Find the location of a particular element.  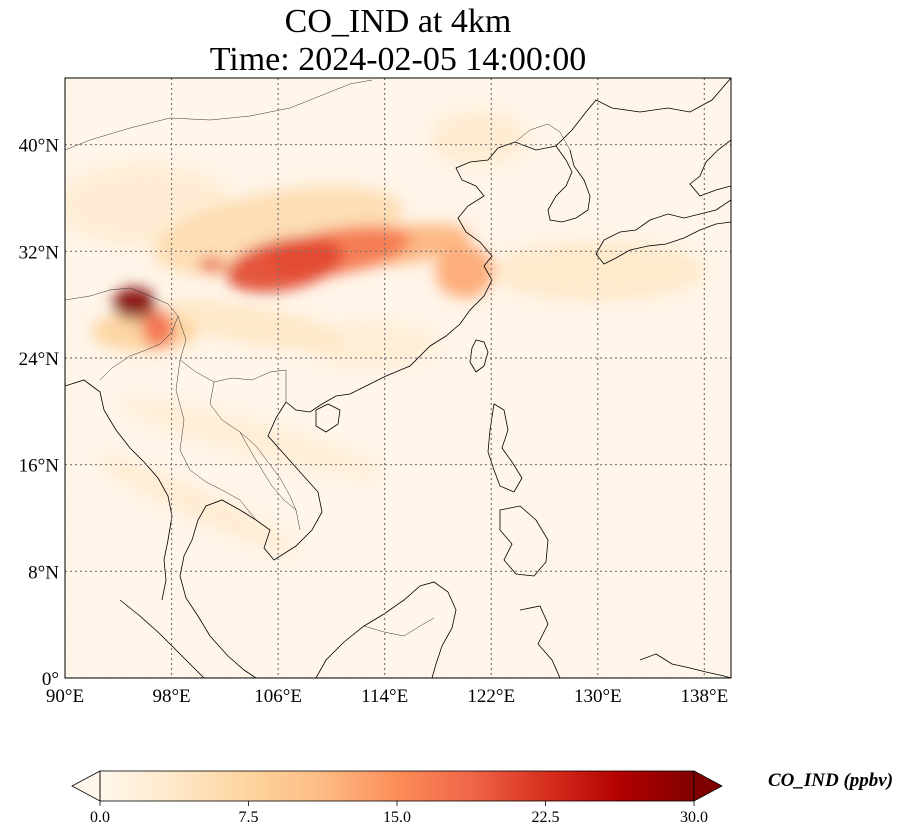

china-mongolia-border is located at coordinates (219, 115).